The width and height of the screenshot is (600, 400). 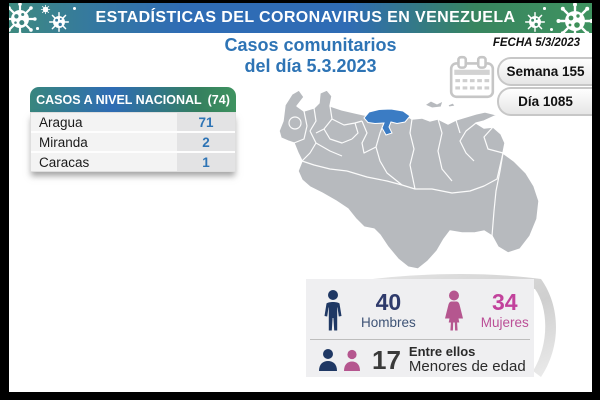 What do you see at coordinates (451, 105) in the screenshot?
I see `small-island` at bounding box center [451, 105].